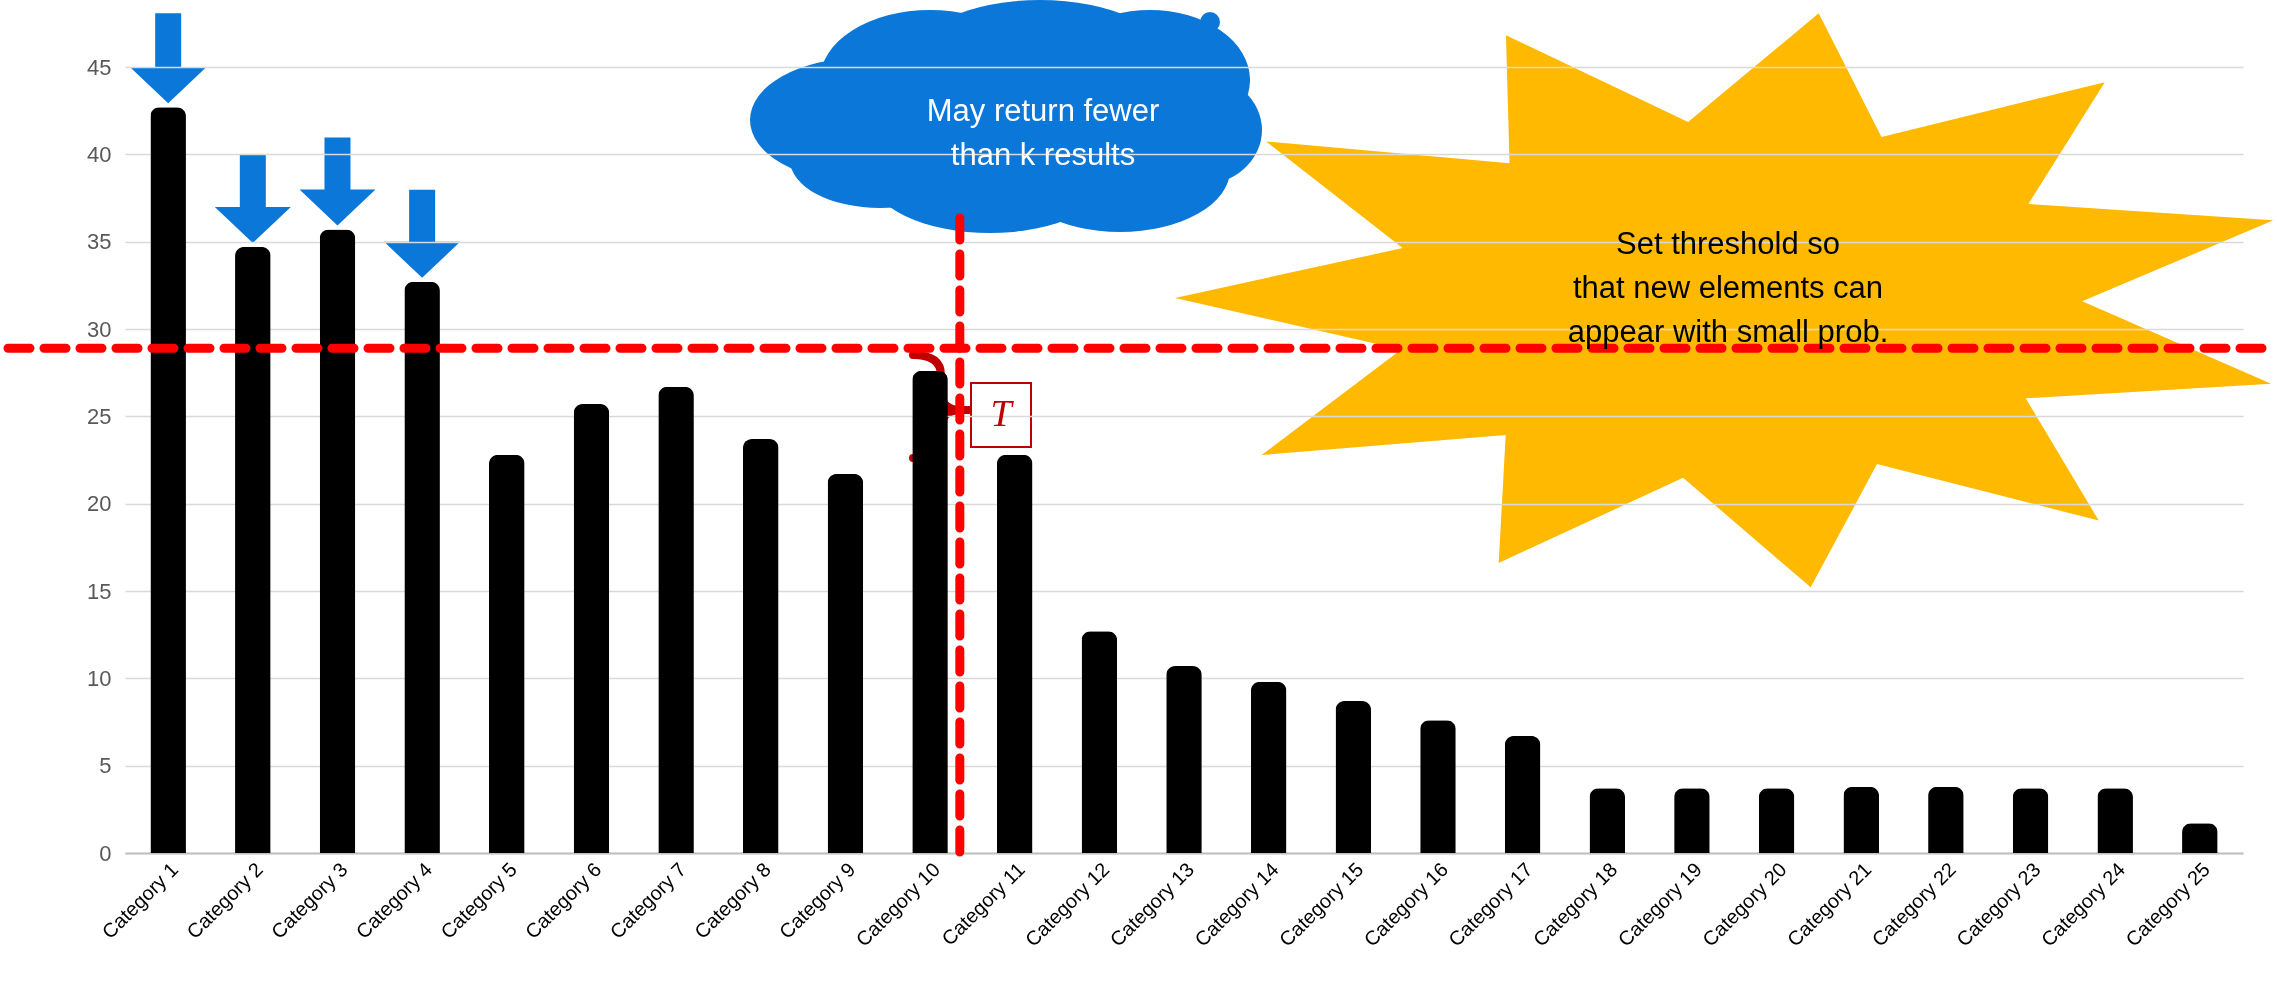  I want to click on y-tick-label: 10, so click(99, 678).